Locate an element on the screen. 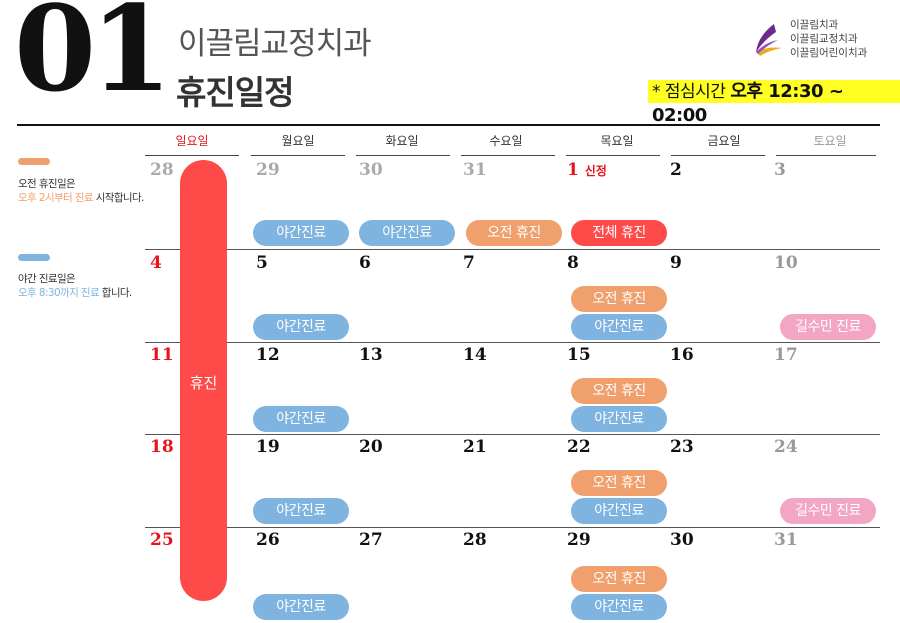 Image resolution: width=900 pixels, height=623 pixels. day-header-wed: 수요일 is located at coordinates (506, 141).